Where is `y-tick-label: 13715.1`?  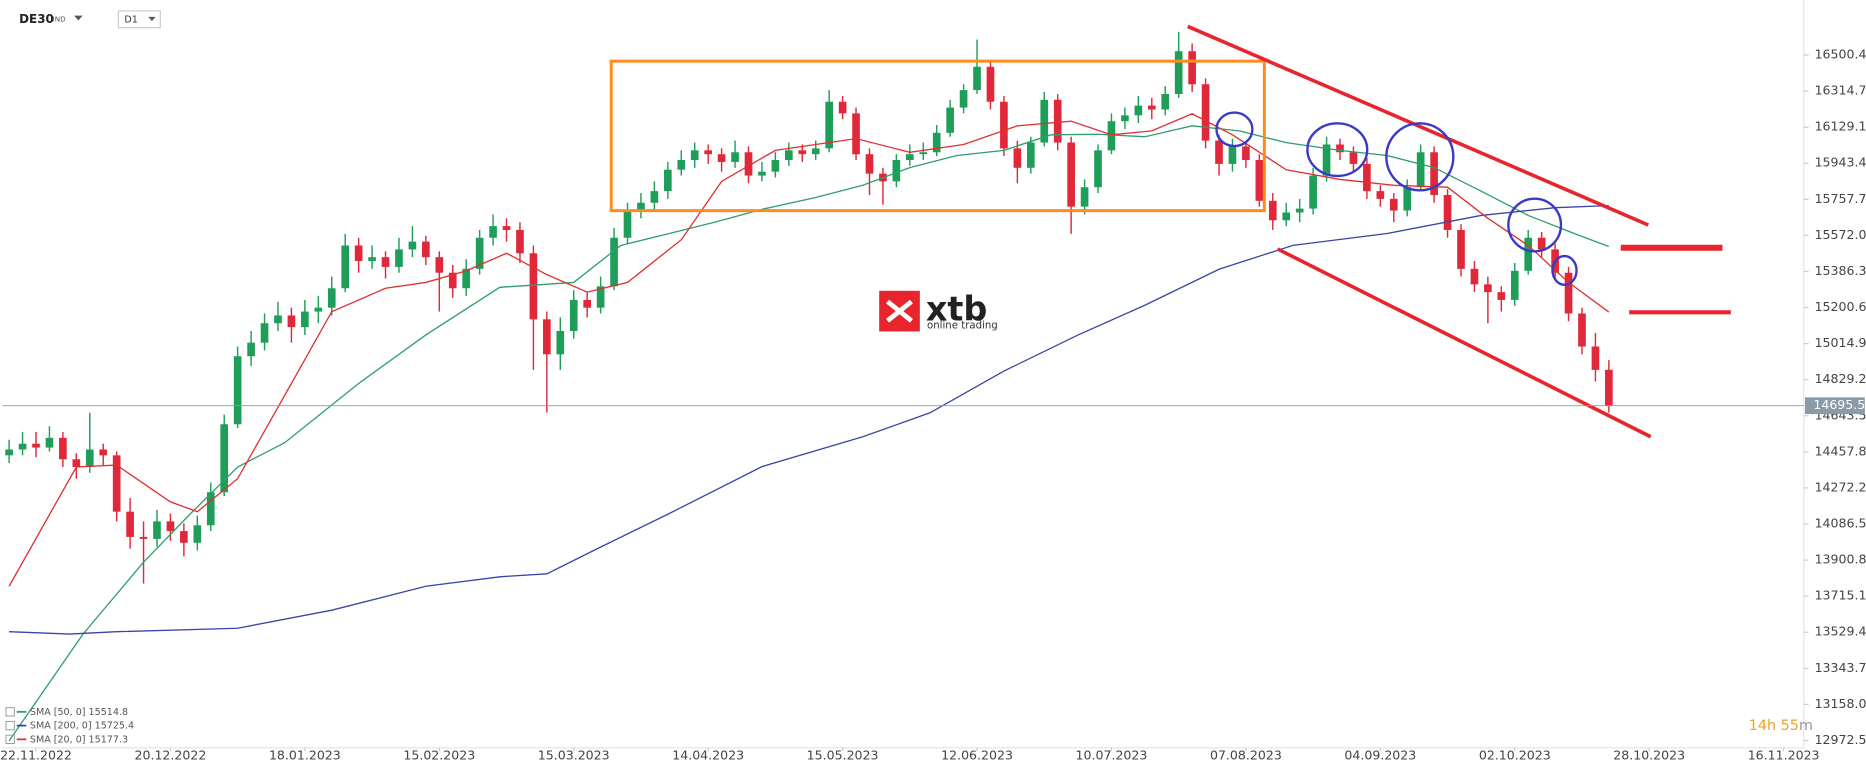
y-tick-label: 13715.1 is located at coordinates (1840, 595).